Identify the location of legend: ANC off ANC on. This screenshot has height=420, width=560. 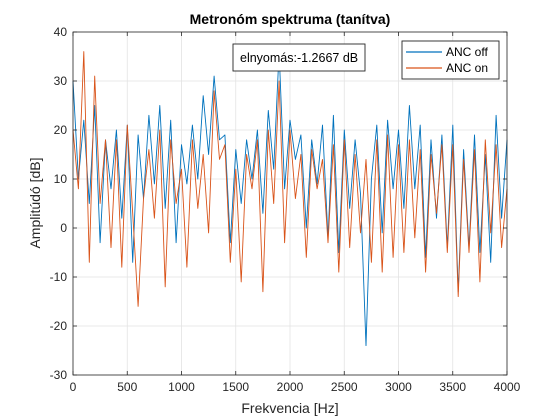
(450, 60).